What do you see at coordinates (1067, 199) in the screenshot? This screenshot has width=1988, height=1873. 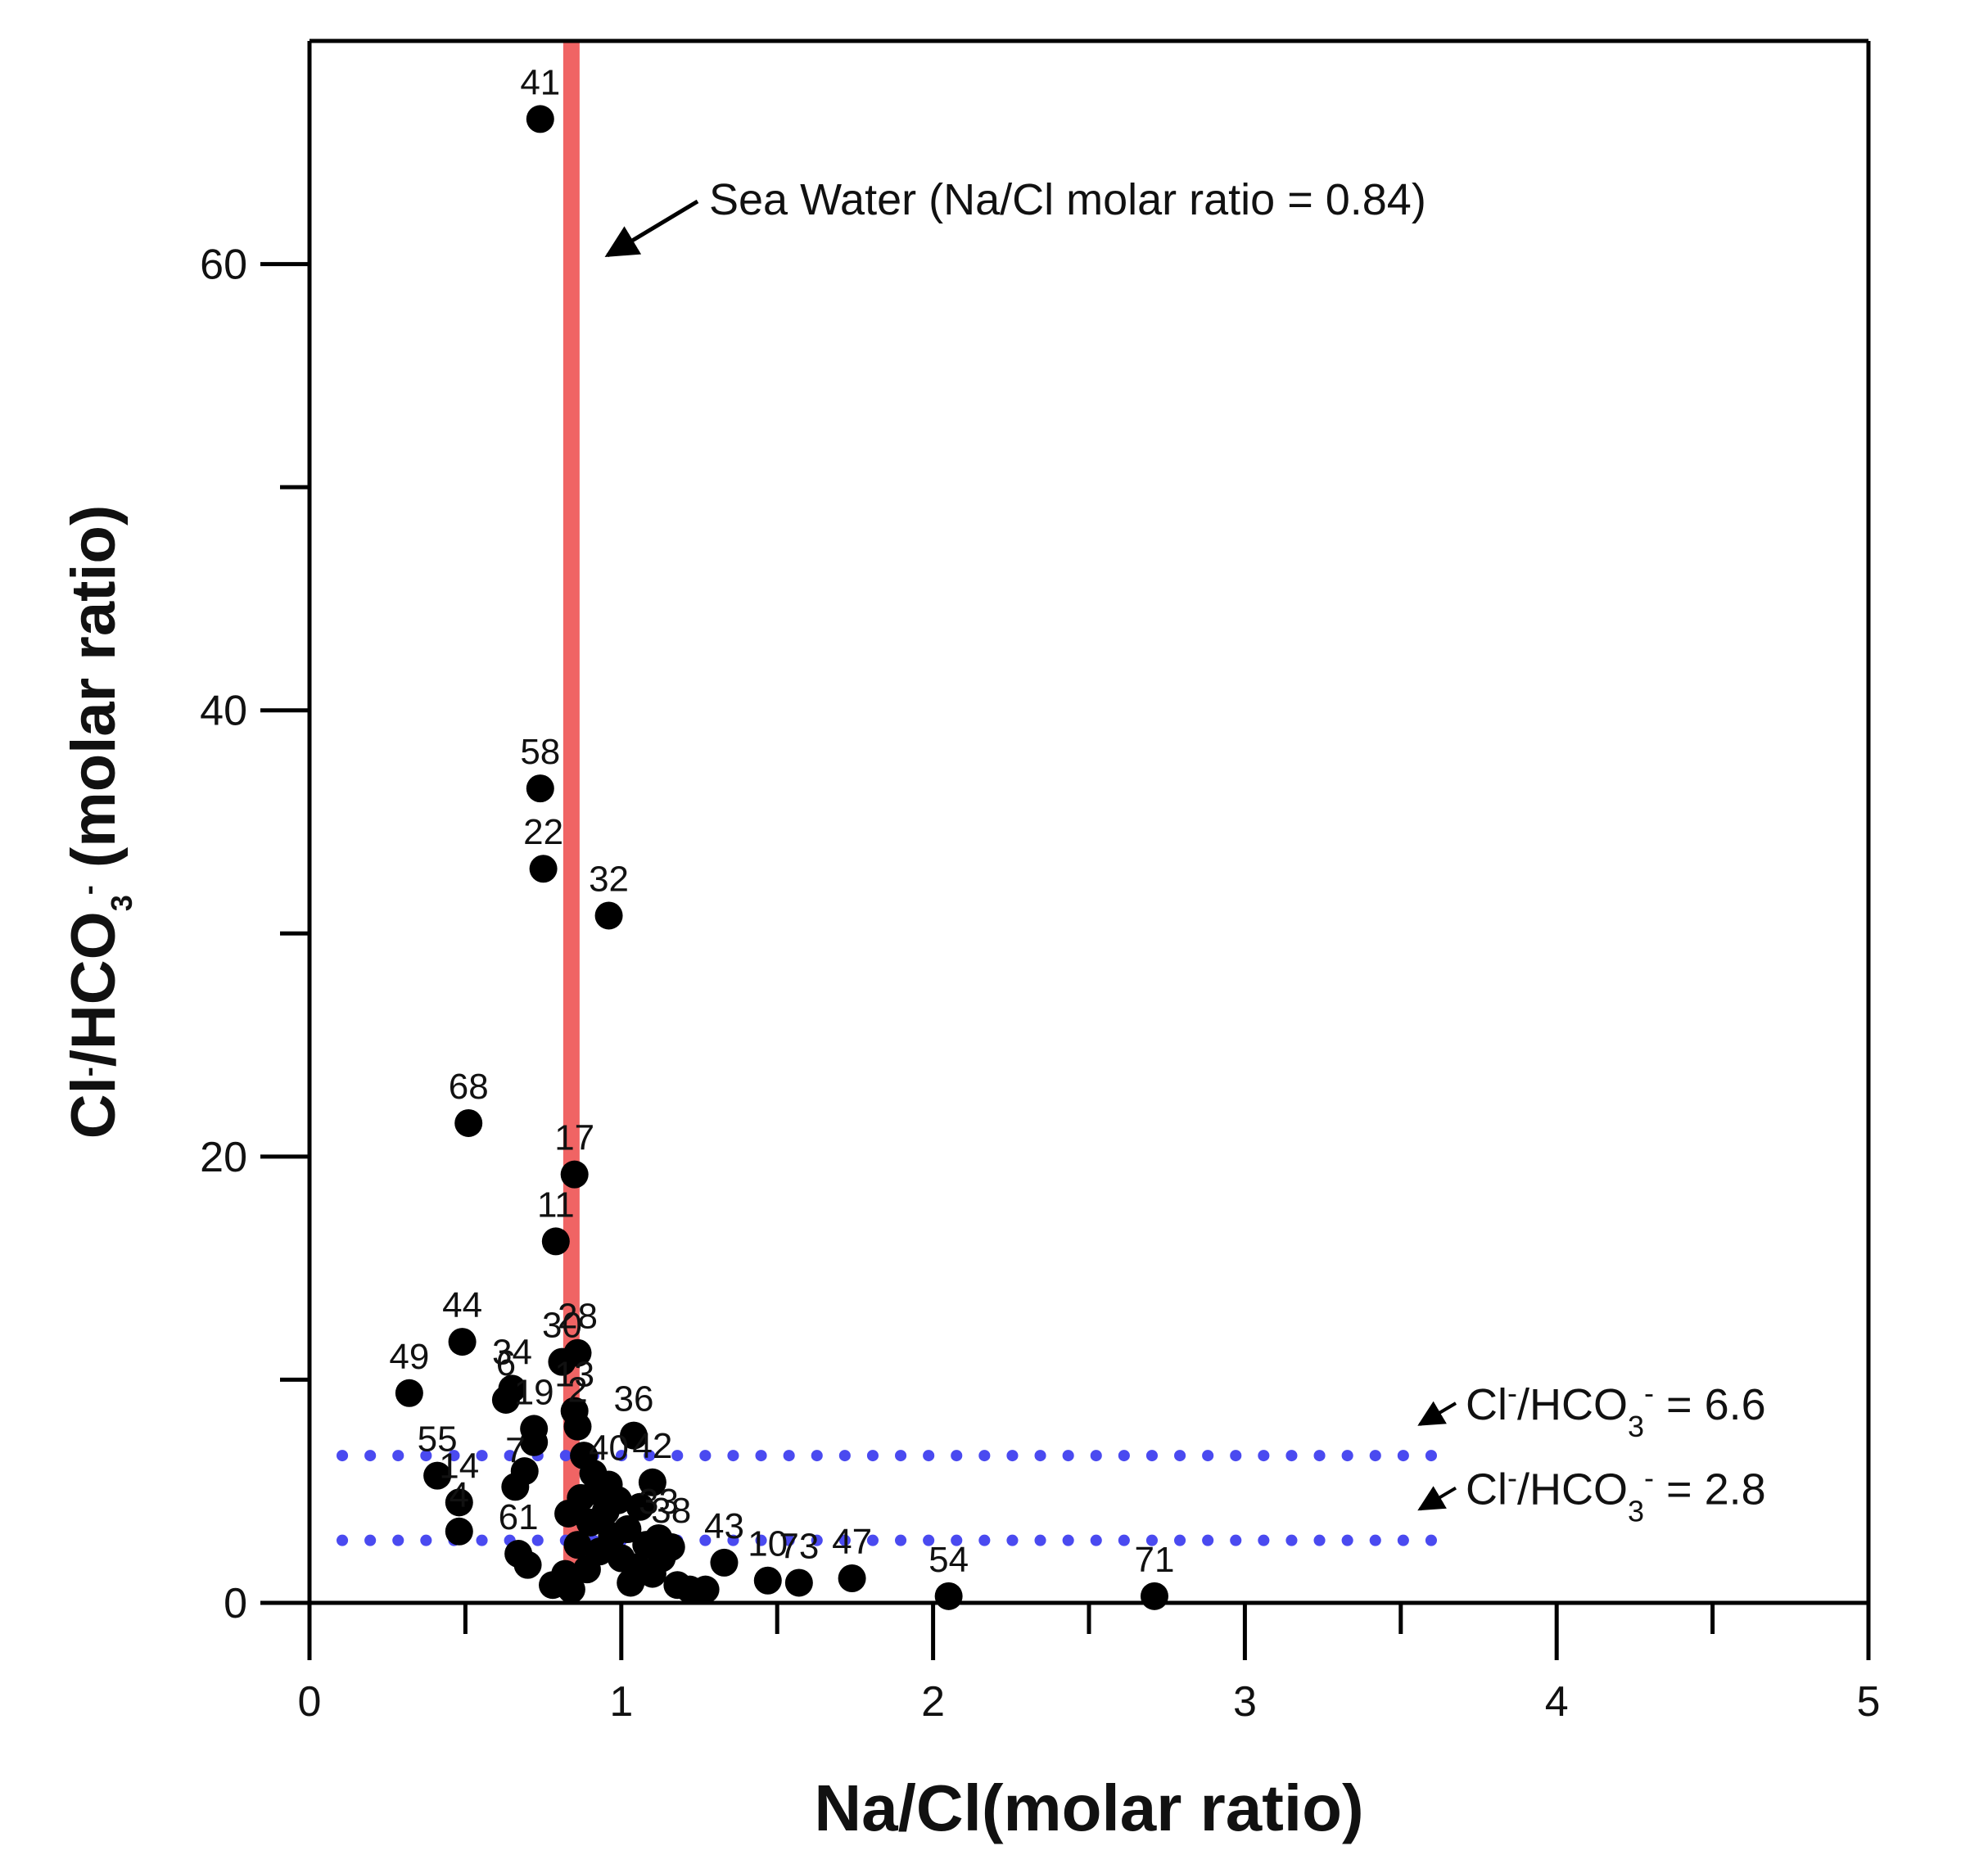 I see `seawater-annotation: Sea Water (Na/Cl molar ratio = 0.84)` at bounding box center [1067, 199].